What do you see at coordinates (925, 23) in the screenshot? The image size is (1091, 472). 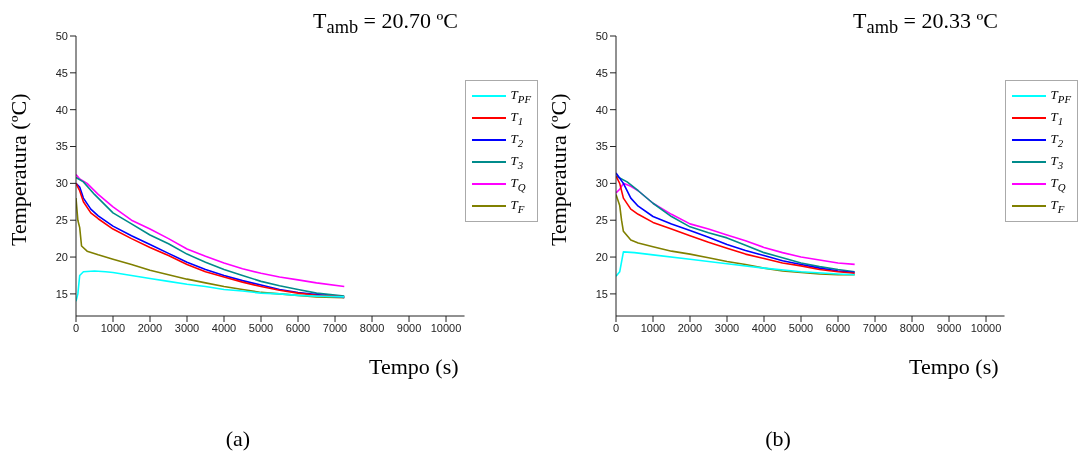 I see `chart-title: T$_{amb}$ = 20.33 ºC` at bounding box center [925, 23].